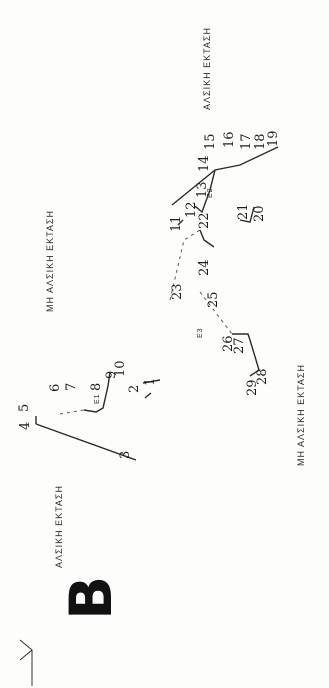  Describe the element at coordinates (176, 223) in the screenshot. I see `point-label-11: 11` at that location.